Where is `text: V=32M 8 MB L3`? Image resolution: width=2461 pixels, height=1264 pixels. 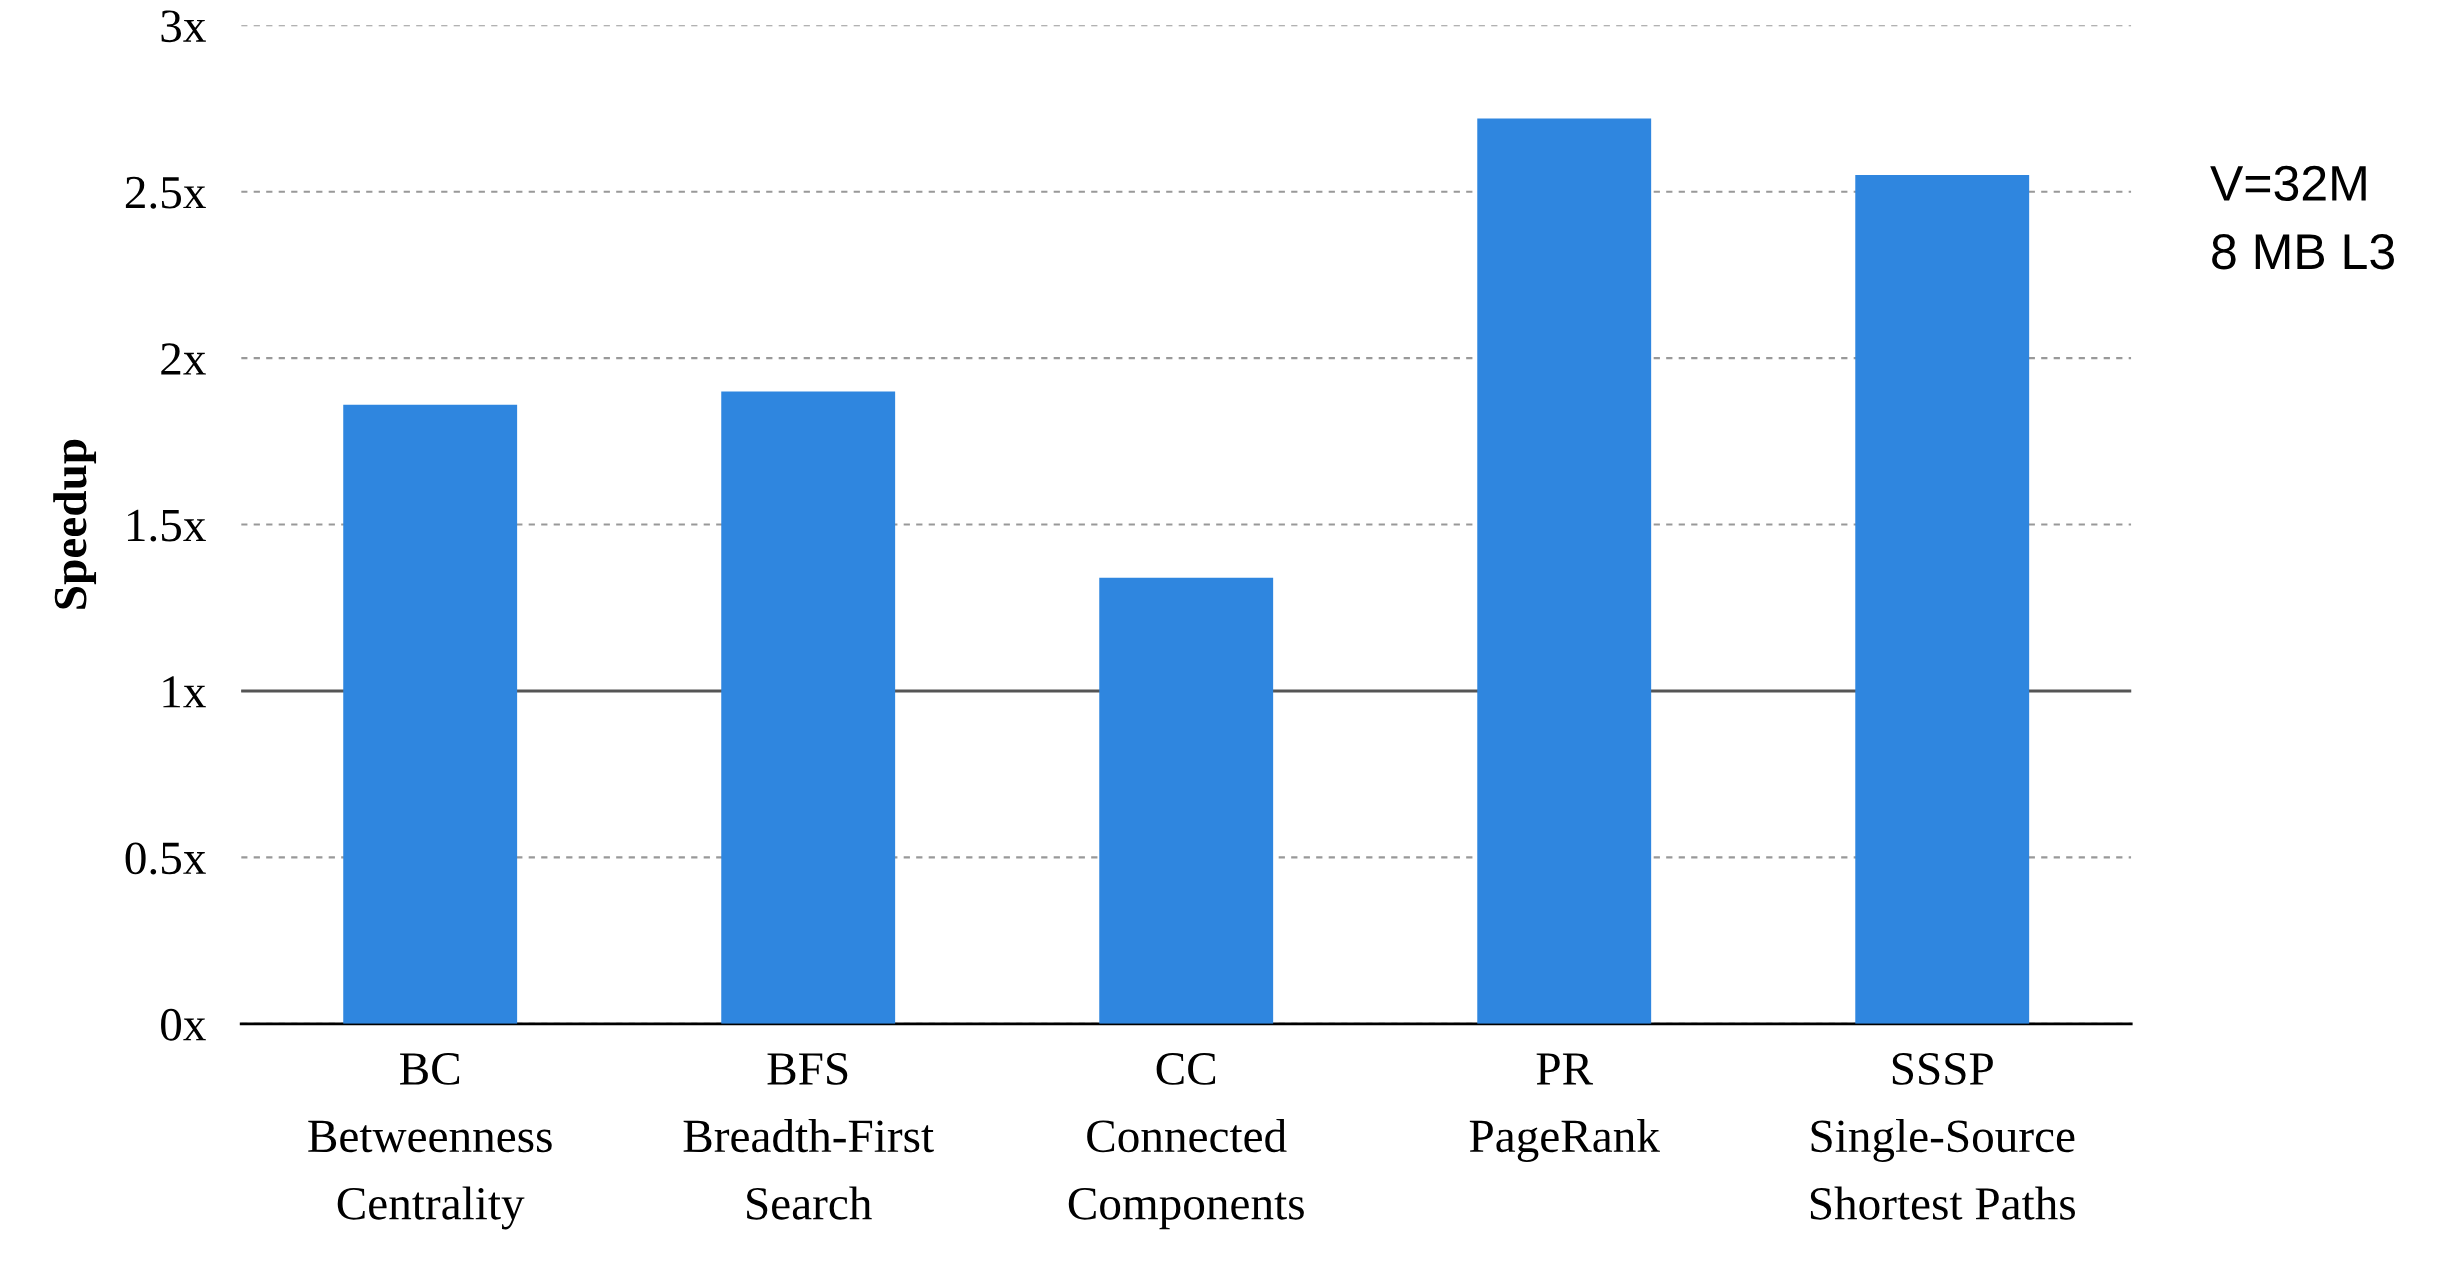
text: V=32M 8 MB L3 is located at coordinates (2302, 217).